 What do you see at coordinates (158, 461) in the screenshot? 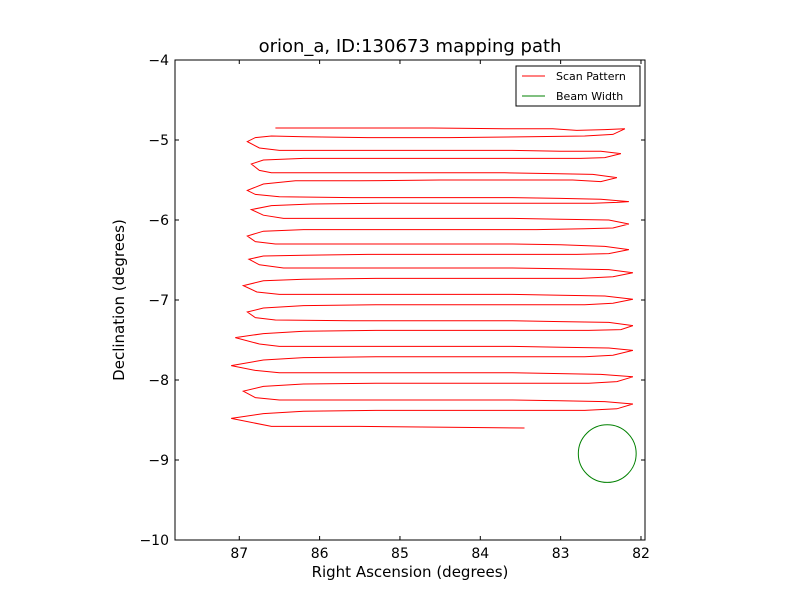
I see `y-tick-label: −9` at bounding box center [158, 461].